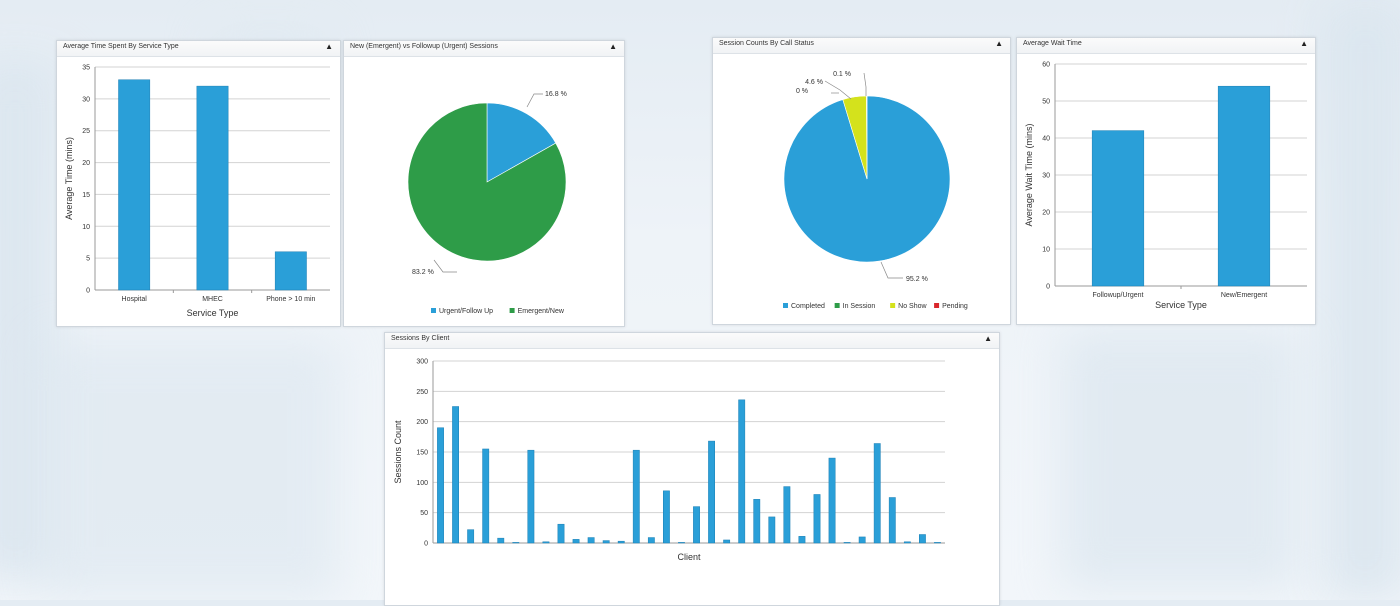  What do you see at coordinates (86, 131) in the screenshot?
I see `y-tick-label: 25` at bounding box center [86, 131].